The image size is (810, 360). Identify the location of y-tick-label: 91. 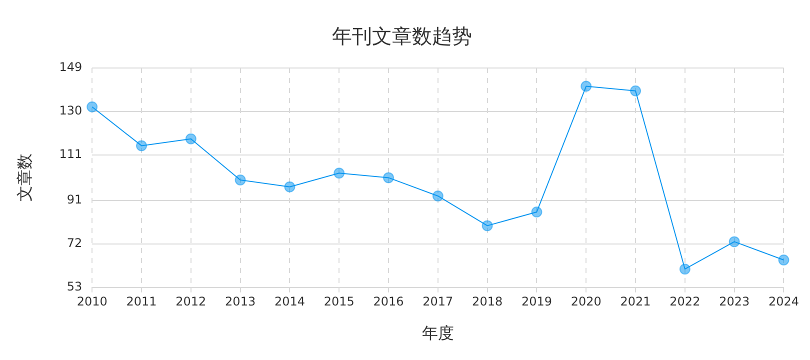
(74, 199).